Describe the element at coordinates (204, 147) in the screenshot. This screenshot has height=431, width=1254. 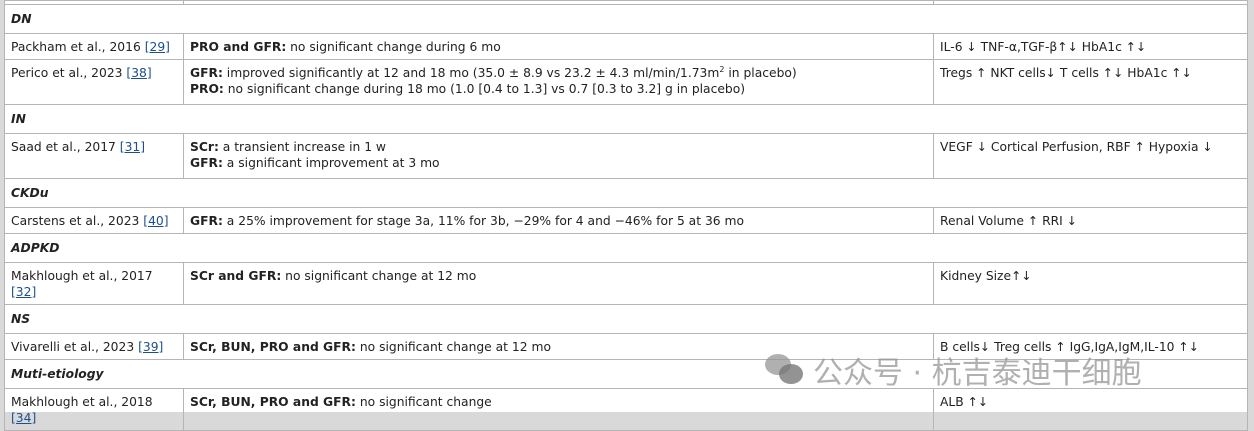
I see `outcome-label: SCr:` at that location.